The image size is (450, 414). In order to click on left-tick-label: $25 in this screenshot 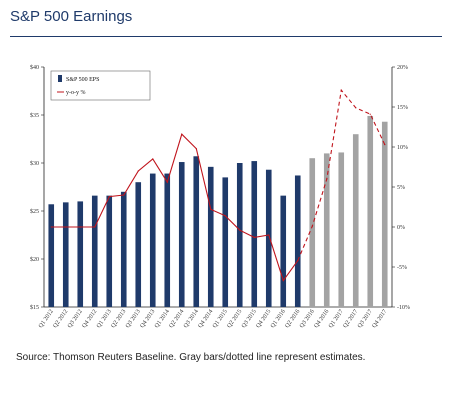, I will do `click(34, 211)`.